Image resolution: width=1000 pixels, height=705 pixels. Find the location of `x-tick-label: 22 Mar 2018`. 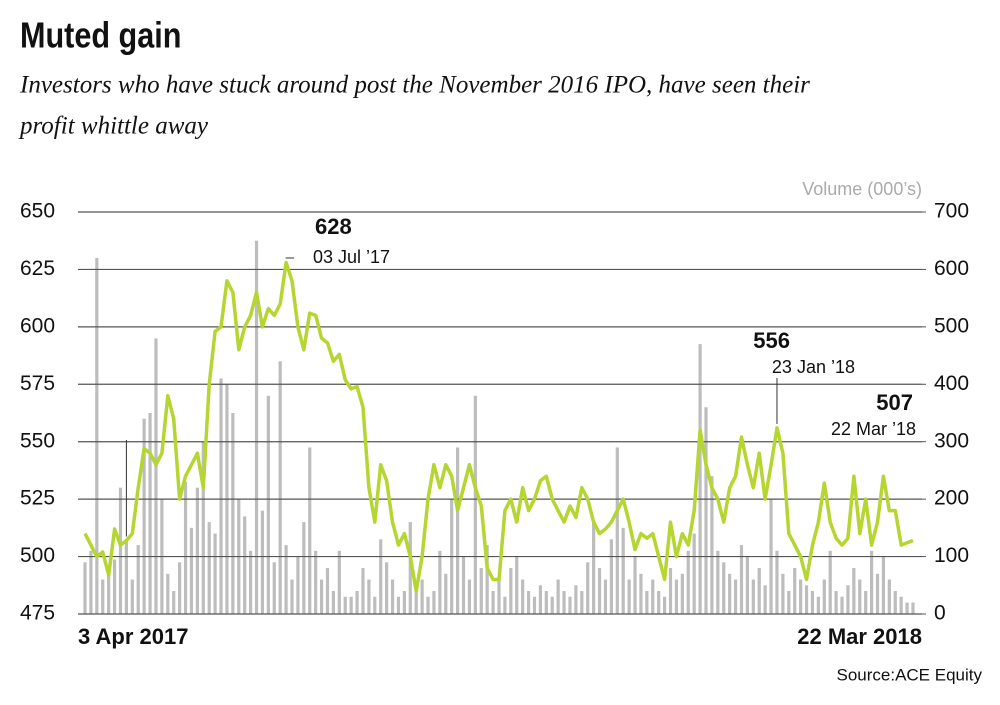

x-tick-label: 22 Mar 2018 is located at coordinates (859, 636).